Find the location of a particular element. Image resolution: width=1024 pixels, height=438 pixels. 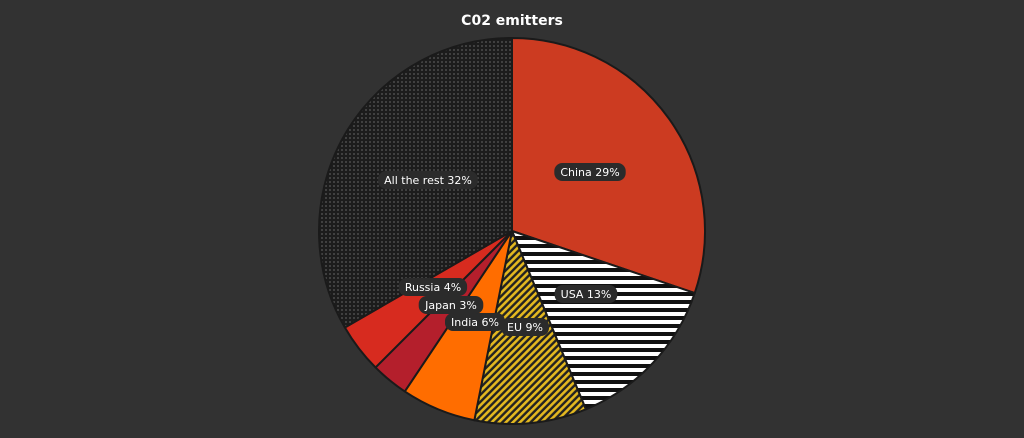

pie-label-text: EU 9% is located at coordinates (525, 327).